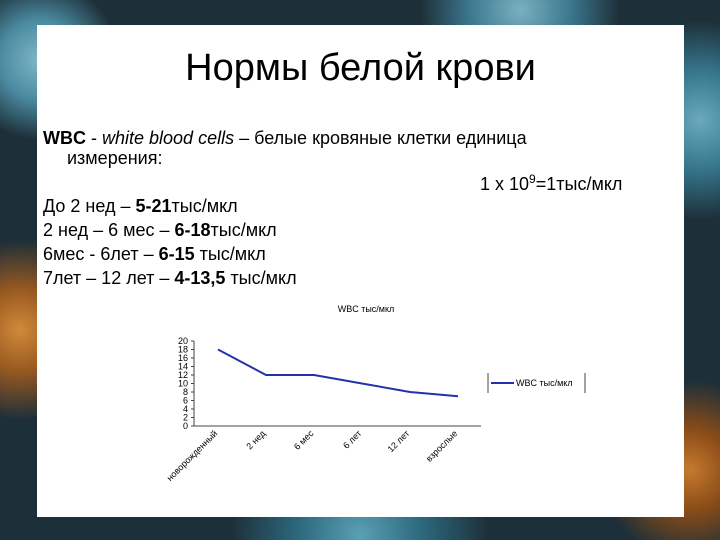 Image resolution: width=720 pixels, height=540 pixels. Describe the element at coordinates (360, 68) in the screenshot. I see `slide-title: Нормы белой крови` at that location.